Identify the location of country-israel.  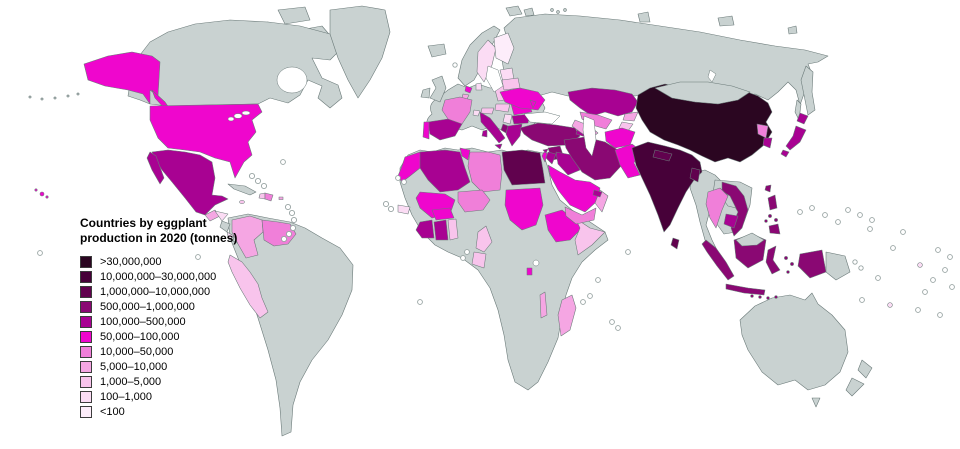
(544, 157).